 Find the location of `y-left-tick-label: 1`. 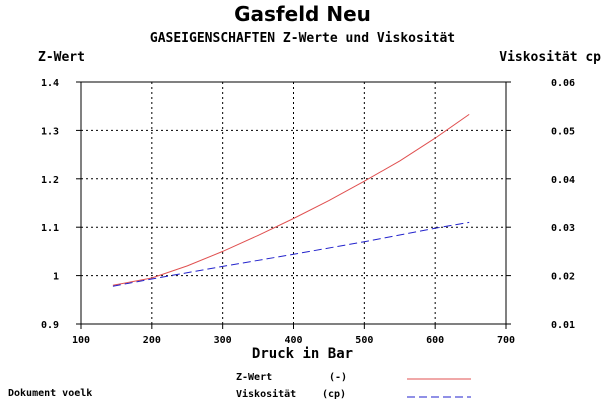

y-left-tick-label: 1 is located at coordinates (56, 277).